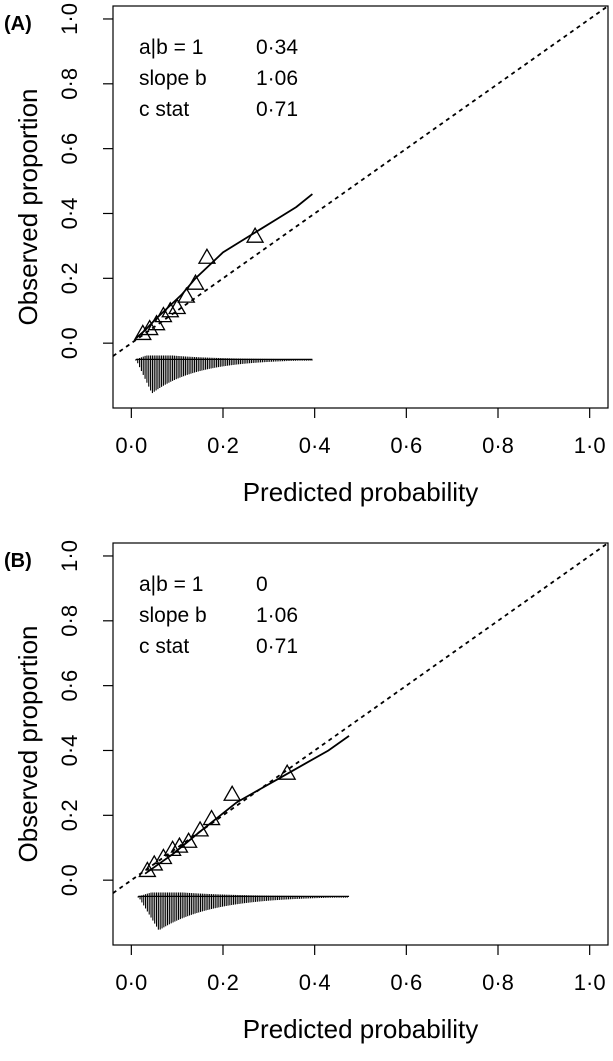 This screenshot has width=613, height=1061. Describe the element at coordinates (277, 47) in the screenshot. I see `stat-value: 0·34` at that location.